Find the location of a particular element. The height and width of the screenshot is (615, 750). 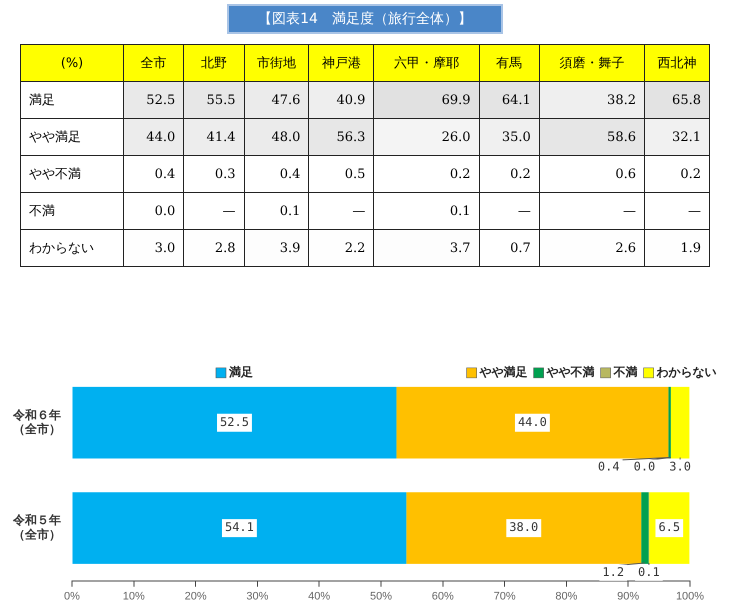

y-tick-label: わからない is located at coordinates (72, 248).